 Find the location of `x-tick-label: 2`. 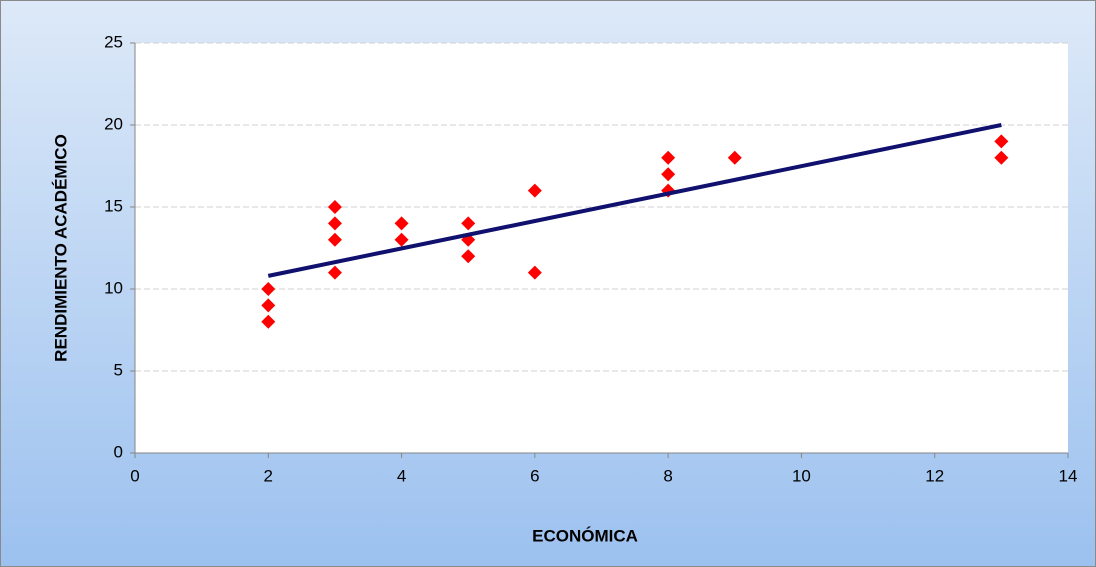

x-tick-label: 2 is located at coordinates (268, 475).